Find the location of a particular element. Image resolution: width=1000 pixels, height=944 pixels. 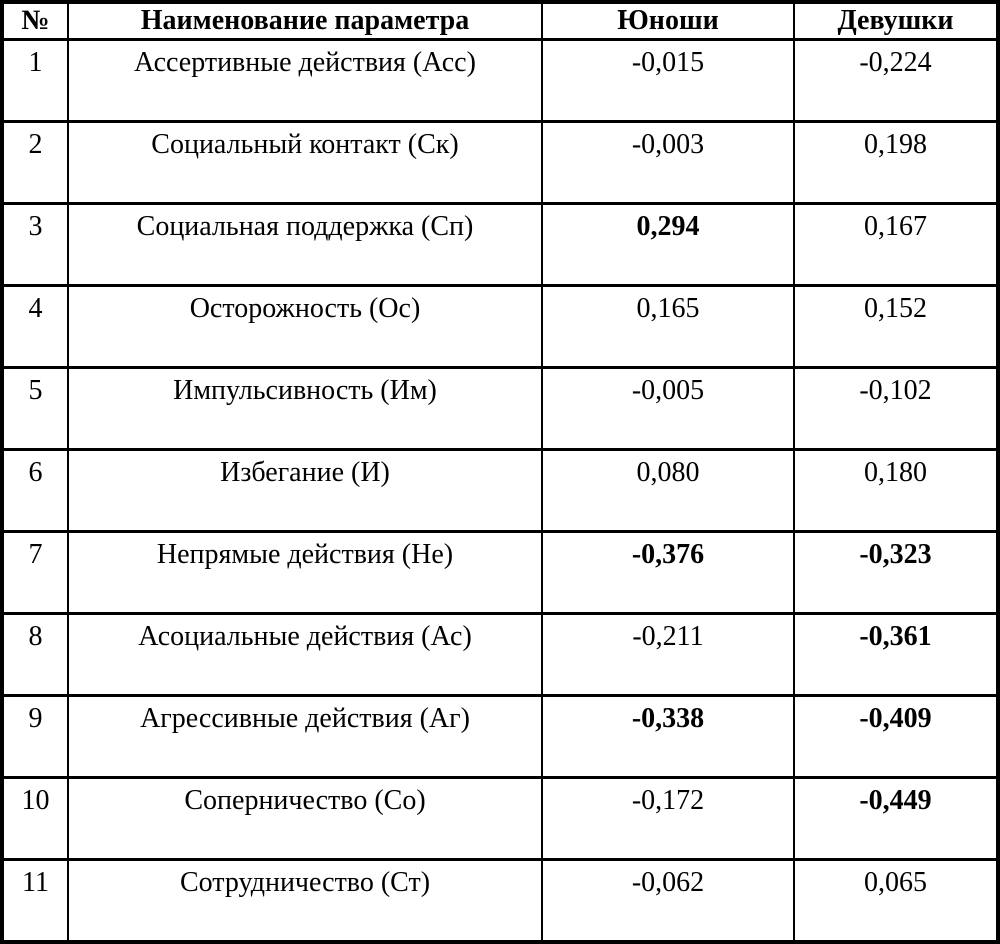

table-row: 3 Социальная поддержка (Сп) 0,294 0,167 is located at coordinates (500, 244).